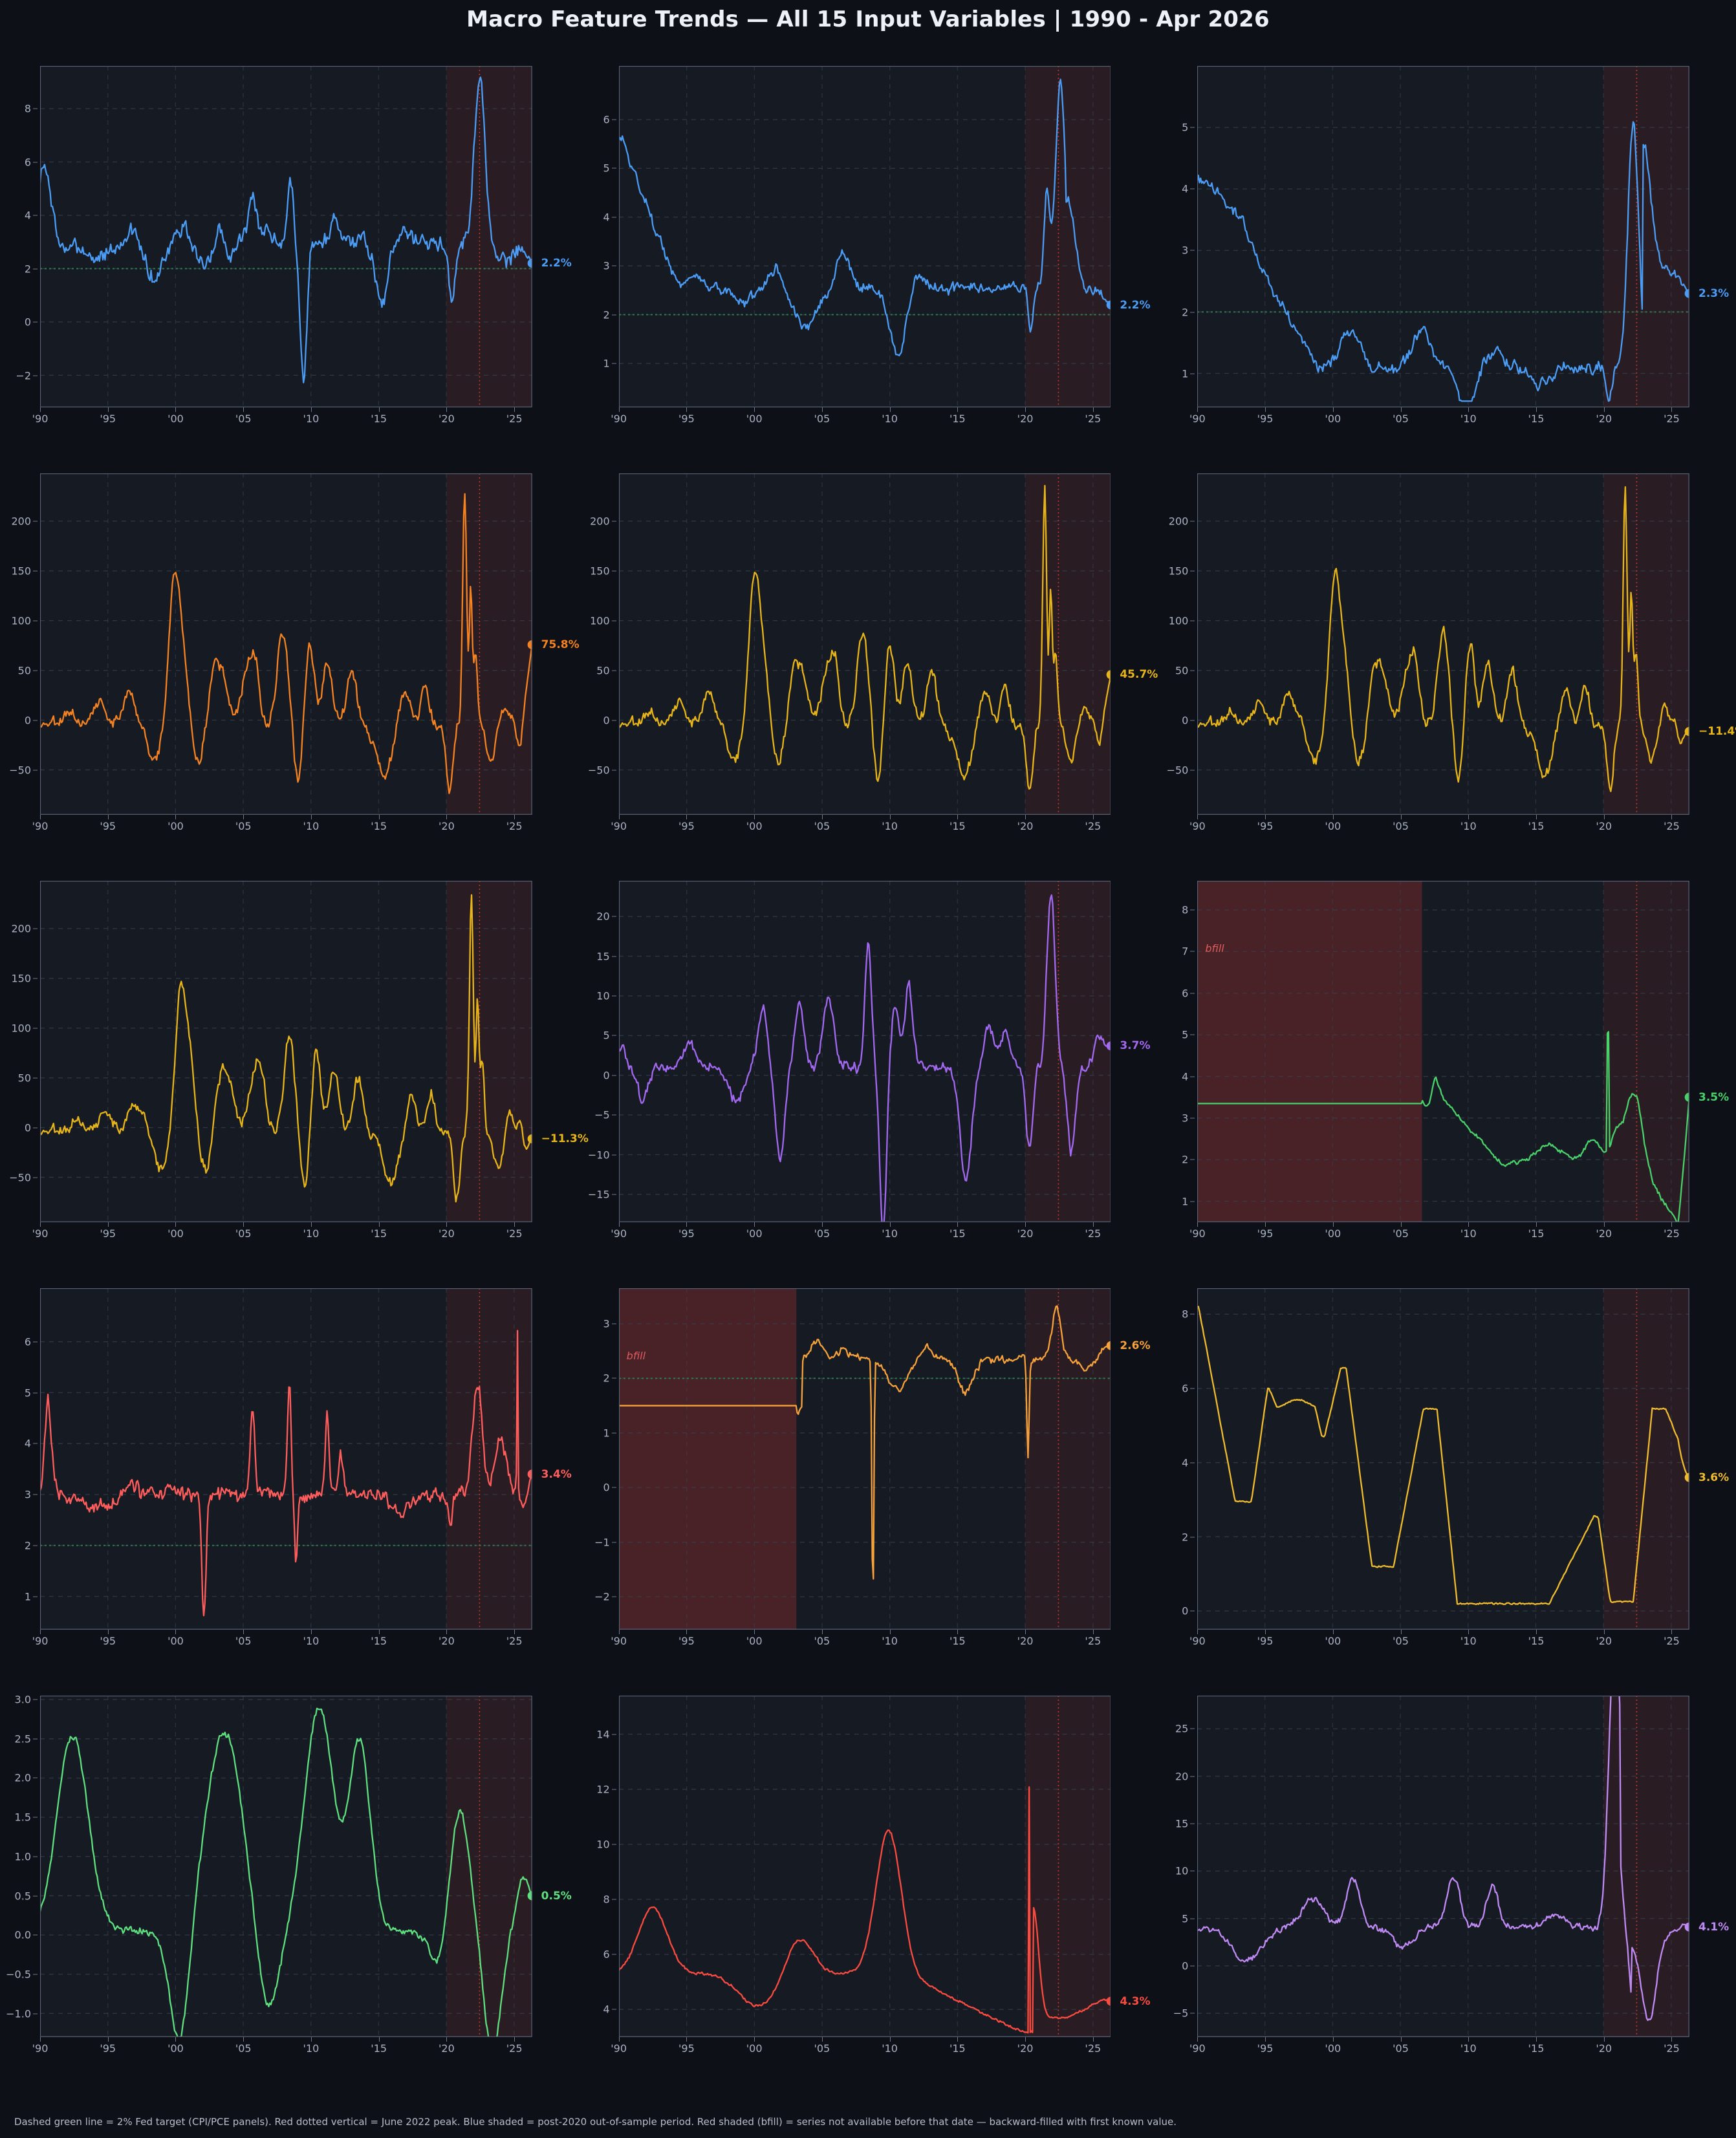 The width and height of the screenshot is (1736, 2138). I want to click on y-tick-label: −5, so click(1181, 2013).